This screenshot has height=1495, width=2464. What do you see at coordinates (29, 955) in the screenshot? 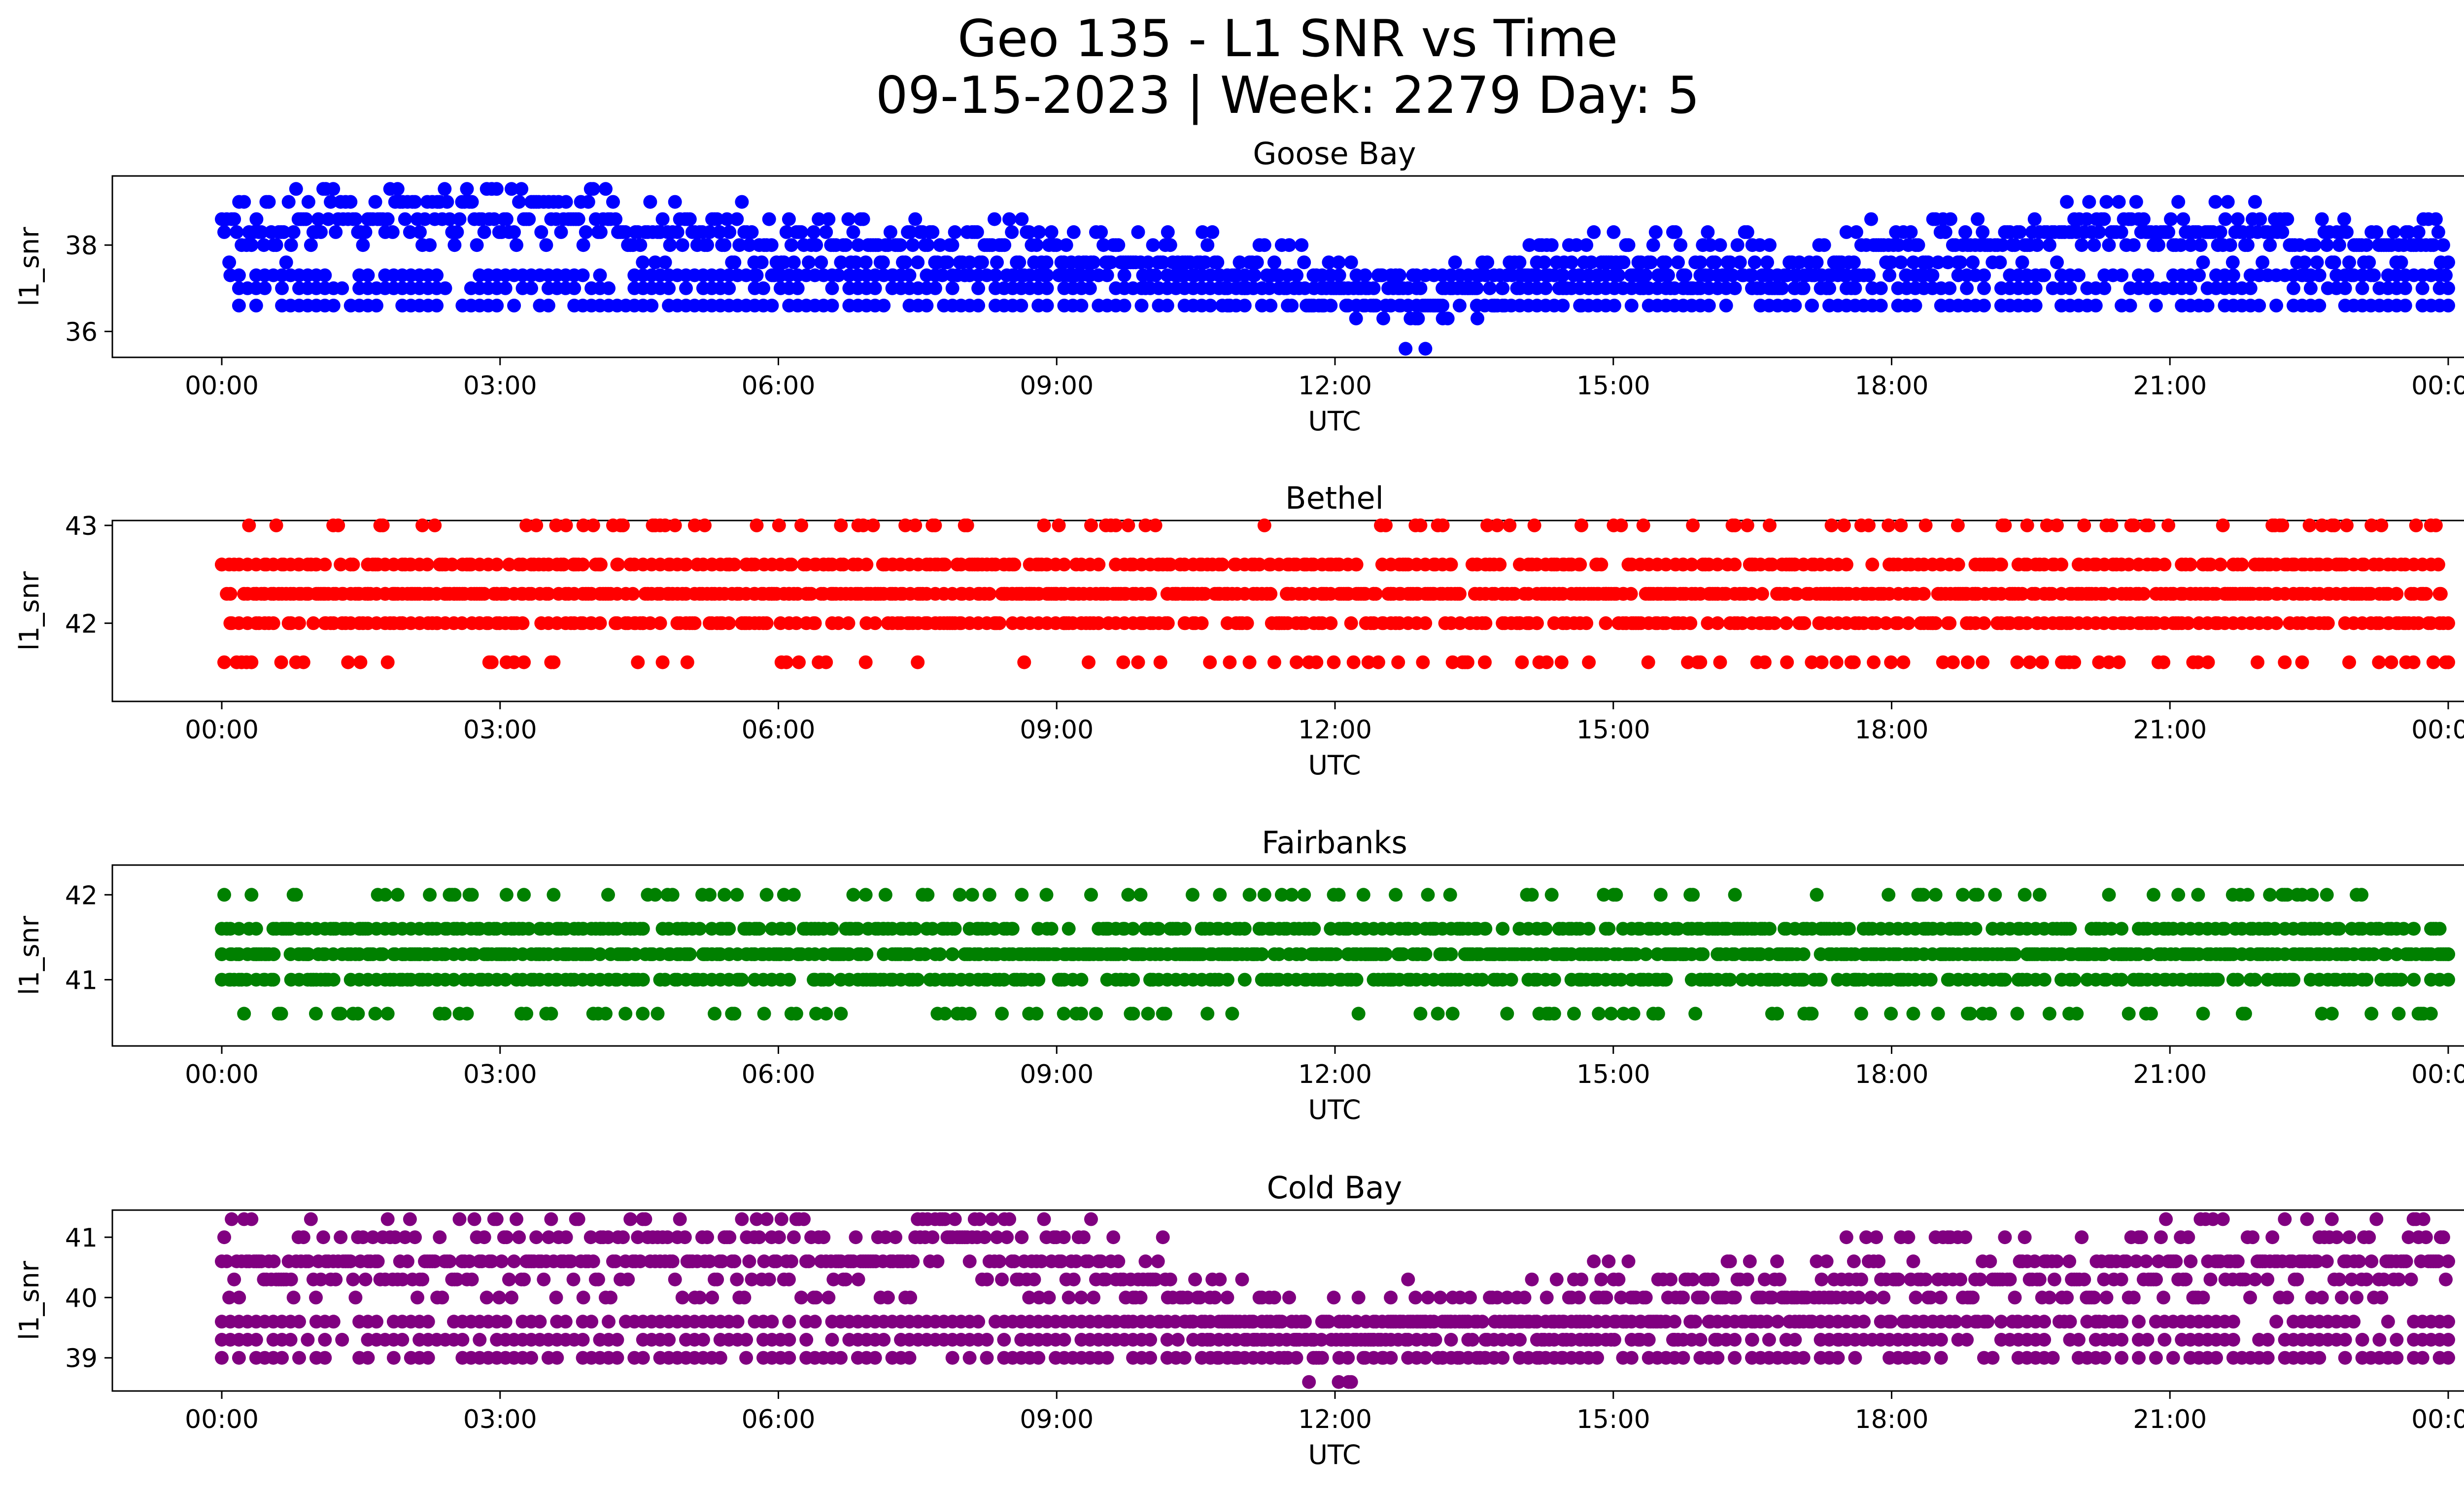
I see `y-axis-label: l1_snr` at bounding box center [29, 955].